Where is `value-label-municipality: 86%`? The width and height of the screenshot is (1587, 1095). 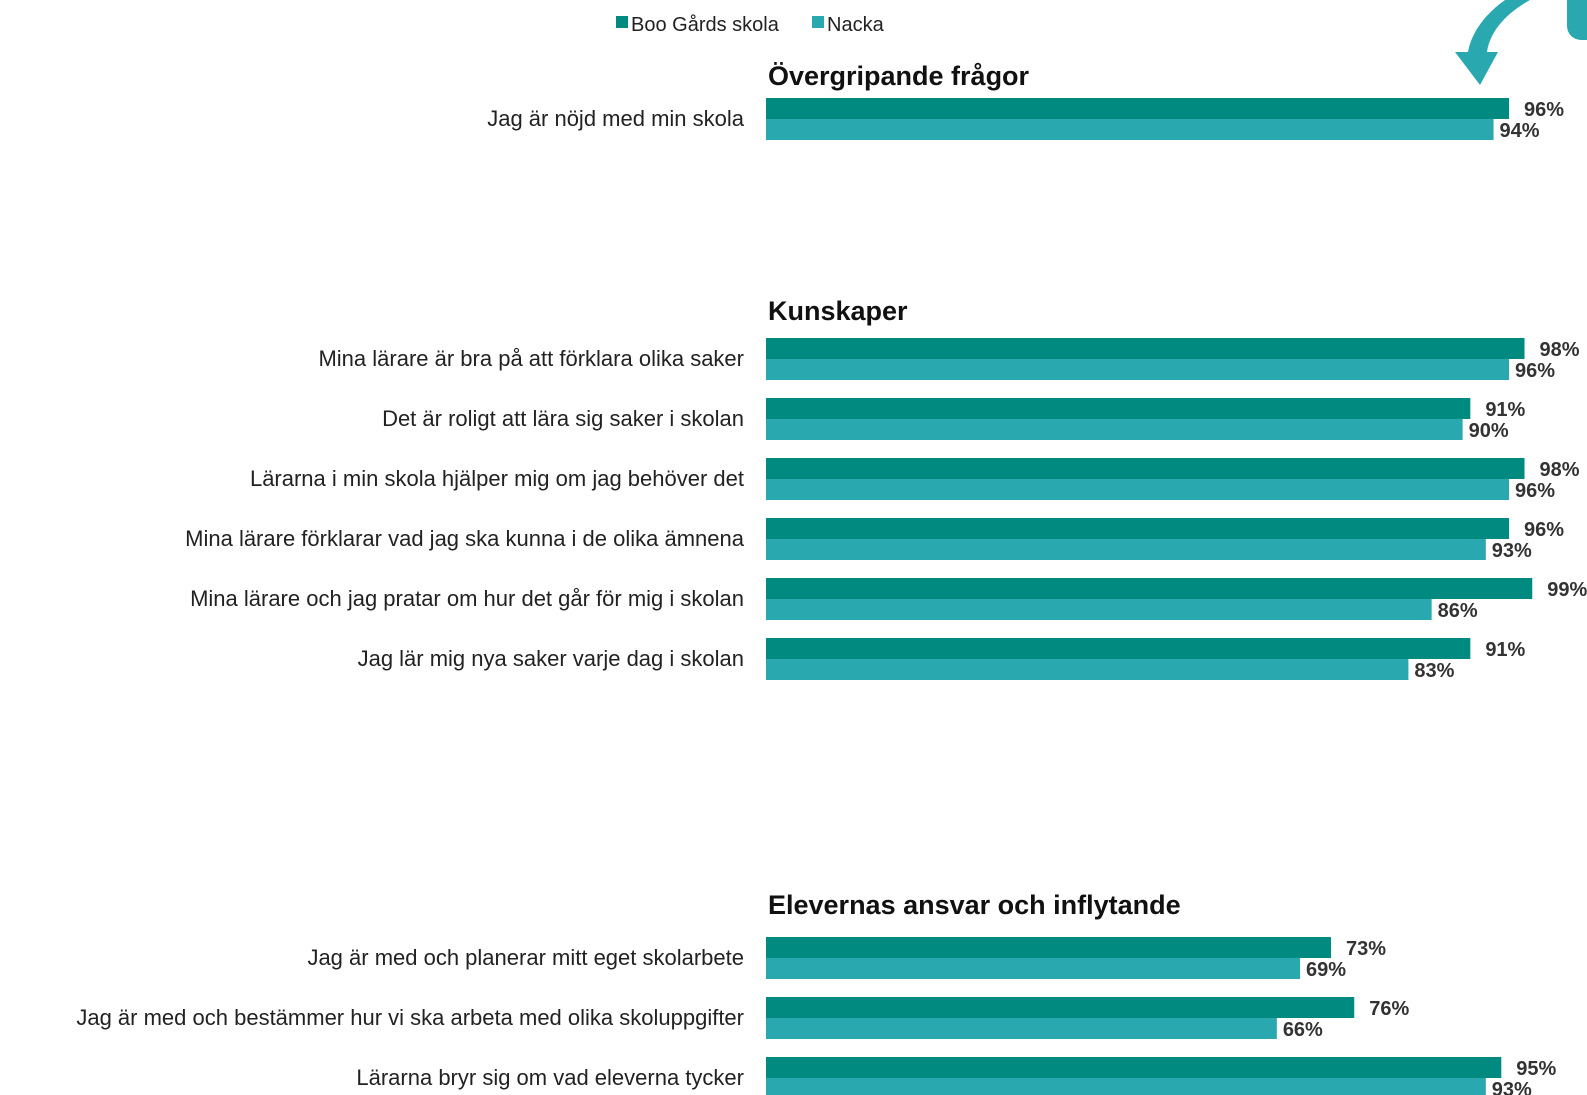
value-label-municipality: 86% is located at coordinates (1458, 611).